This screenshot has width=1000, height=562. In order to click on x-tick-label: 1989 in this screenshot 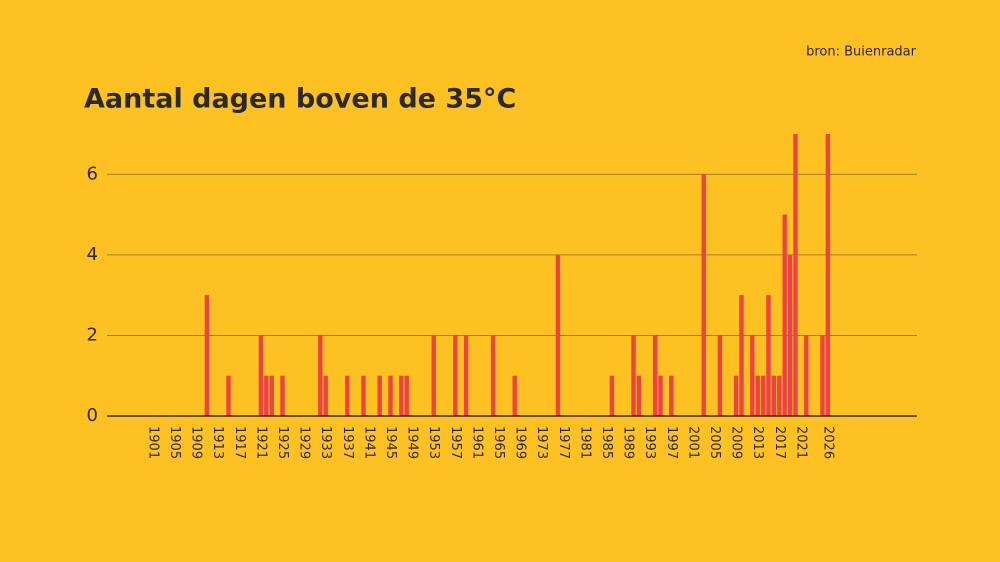, I will do `click(628, 442)`.